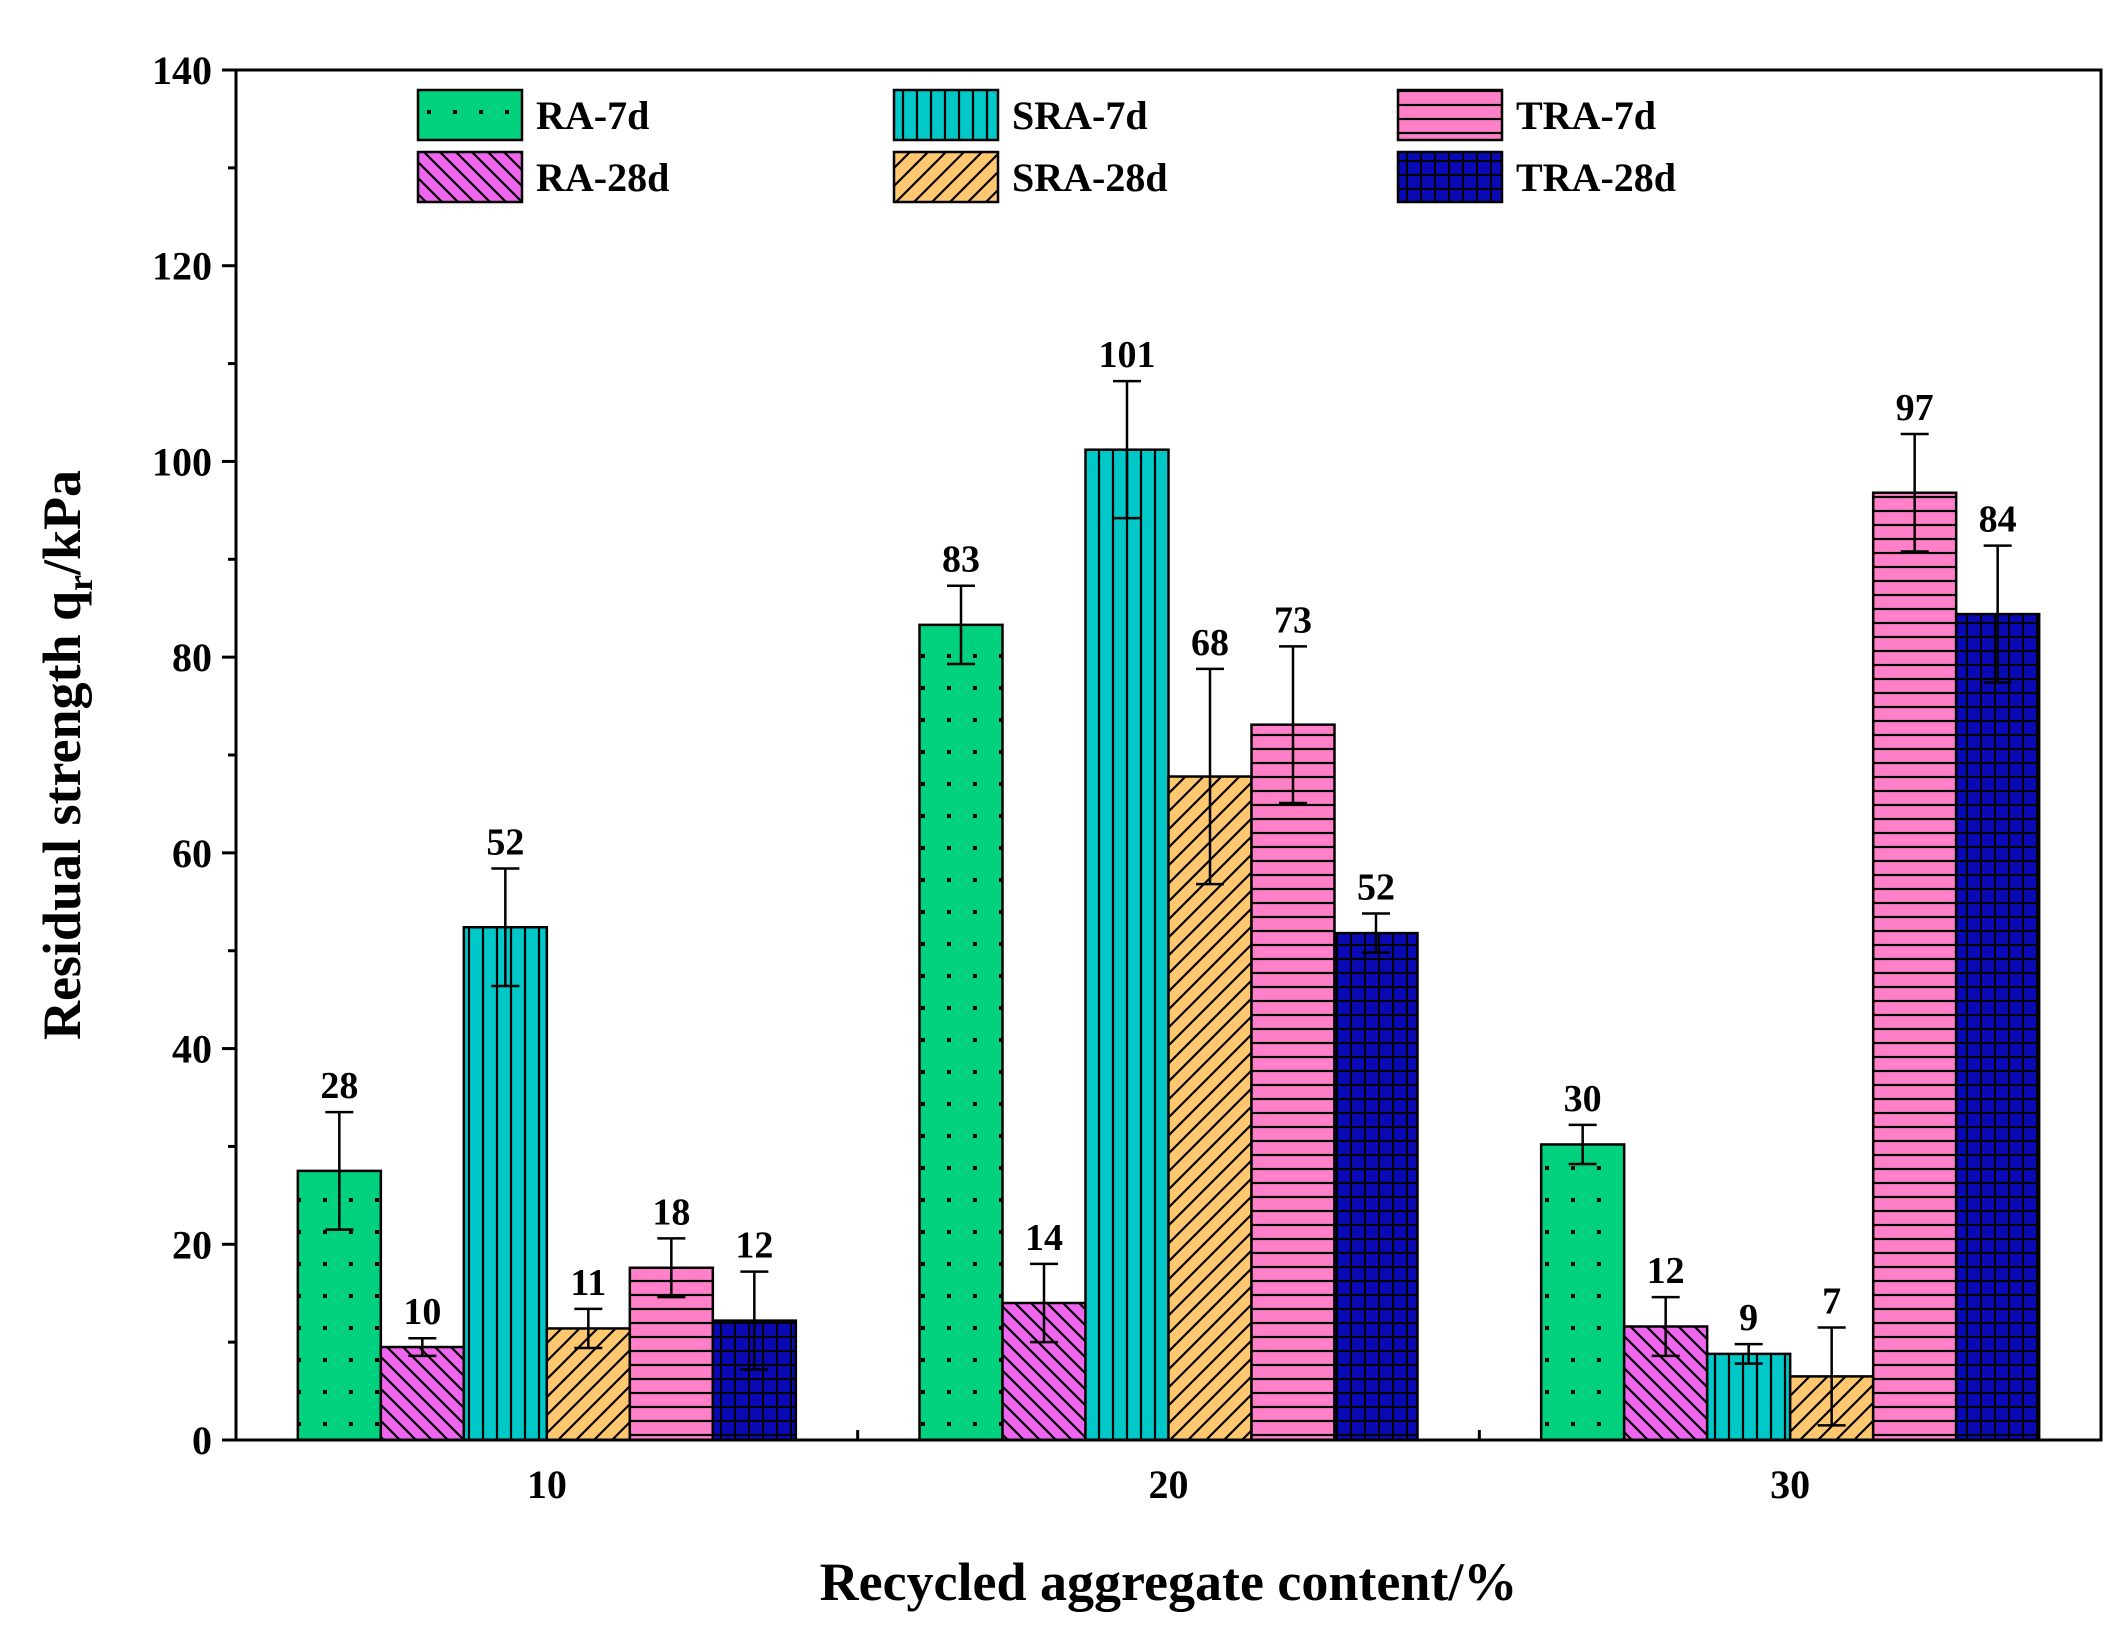 The height and width of the screenshot is (1645, 2126). What do you see at coordinates (80, 583) in the screenshot?
I see `y-axis-title-subscript: r` at bounding box center [80, 583].